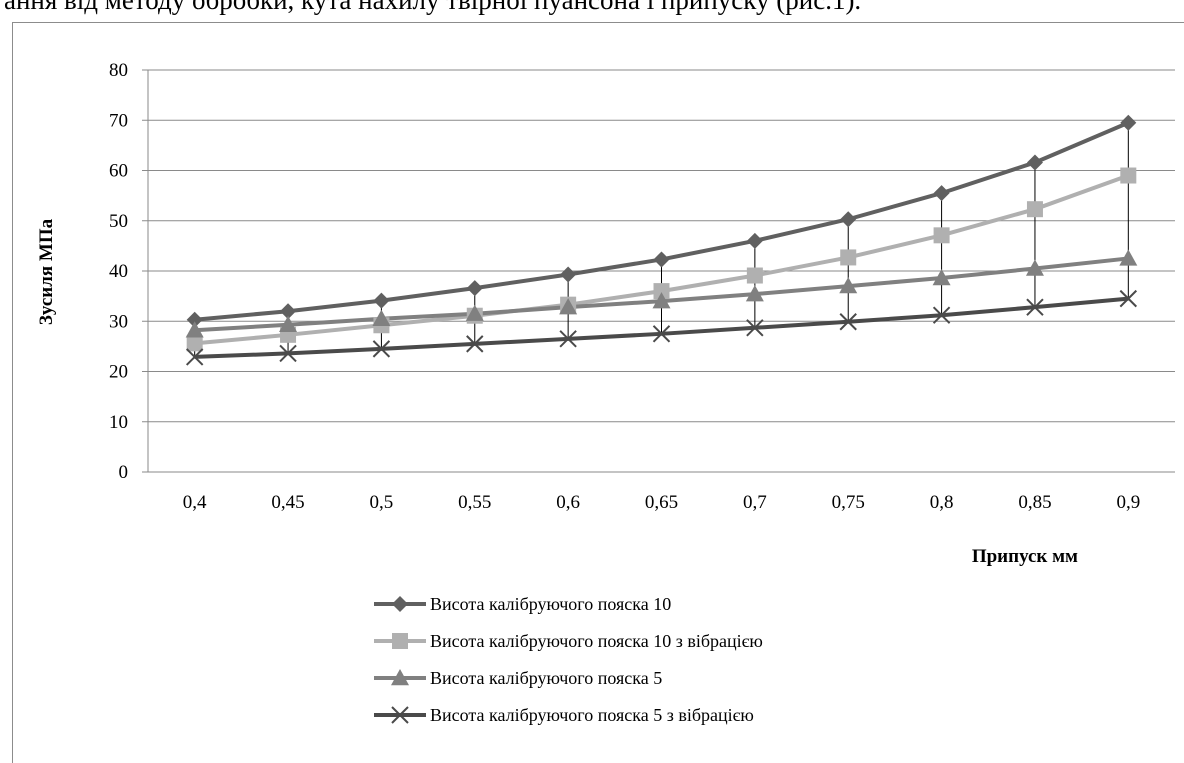 This screenshot has width=1184, height=763. What do you see at coordinates (592, 715) in the screenshot?
I see `legend-label: Висота калібруючого пояска 5 з вібрацією` at bounding box center [592, 715].